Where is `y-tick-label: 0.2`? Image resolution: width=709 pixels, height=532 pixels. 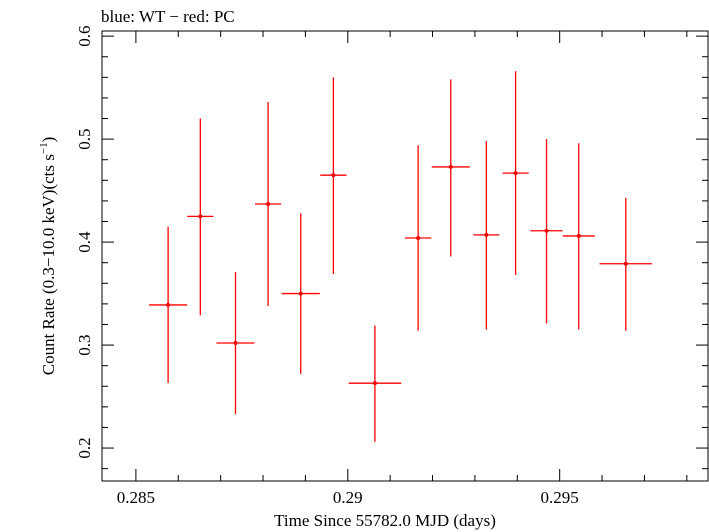 y-tick-label: 0.2 is located at coordinates (84, 447).